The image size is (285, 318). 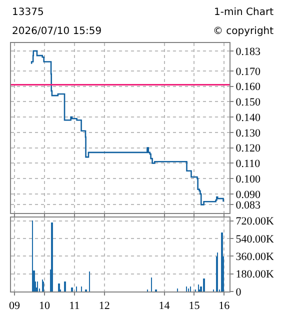 I want to click on y-tick-label: 0.100, so click(x=249, y=179).